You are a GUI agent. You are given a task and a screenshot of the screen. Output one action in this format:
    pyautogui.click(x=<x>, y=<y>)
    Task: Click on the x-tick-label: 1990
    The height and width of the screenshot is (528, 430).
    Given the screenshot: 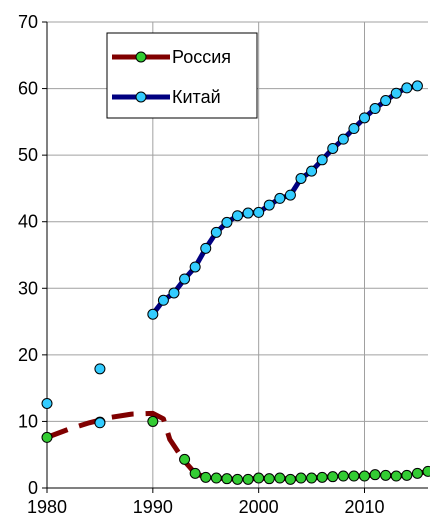 What is the action you would take?
    pyautogui.click(x=153, y=507)
    